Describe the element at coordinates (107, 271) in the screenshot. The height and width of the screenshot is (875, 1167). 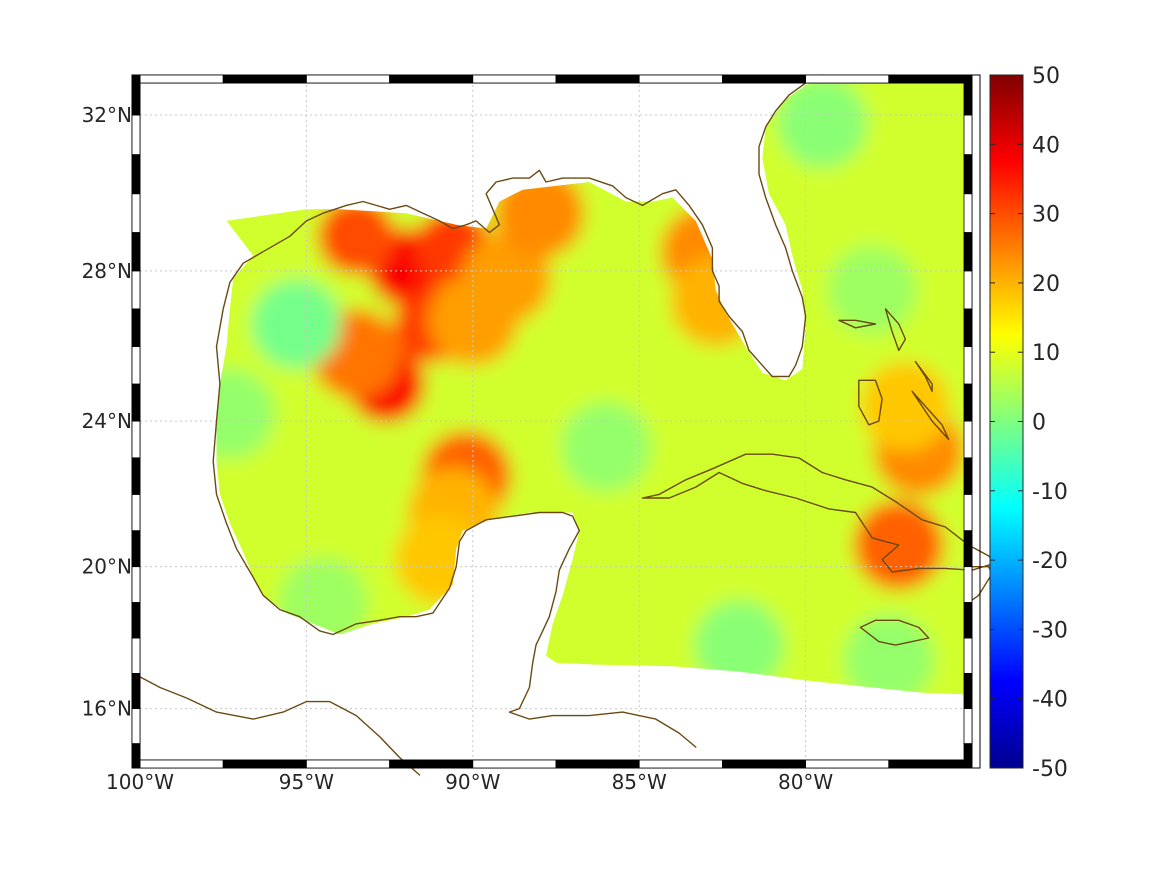
I see `y-tick-label: 28°N` at that location.